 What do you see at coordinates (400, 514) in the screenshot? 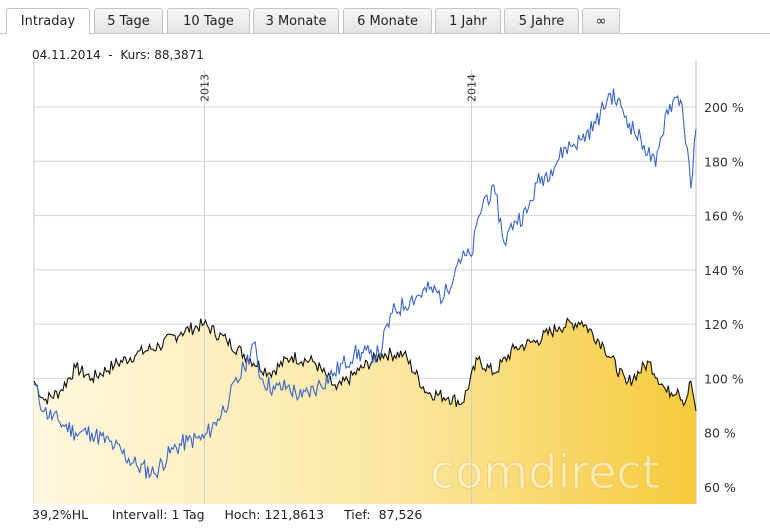
I see `footer-tief-value: 87,526` at bounding box center [400, 514].